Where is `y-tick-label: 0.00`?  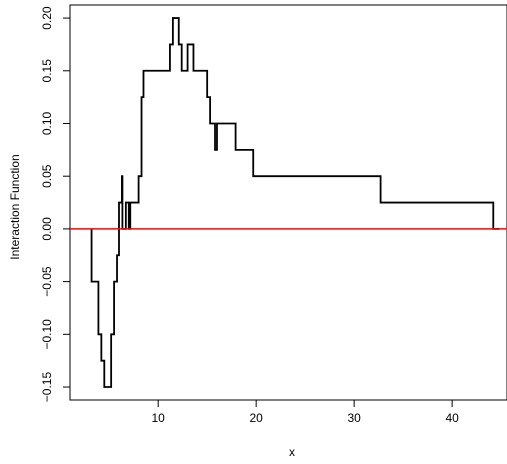
y-tick-label: 0.00 is located at coordinates (47, 229).